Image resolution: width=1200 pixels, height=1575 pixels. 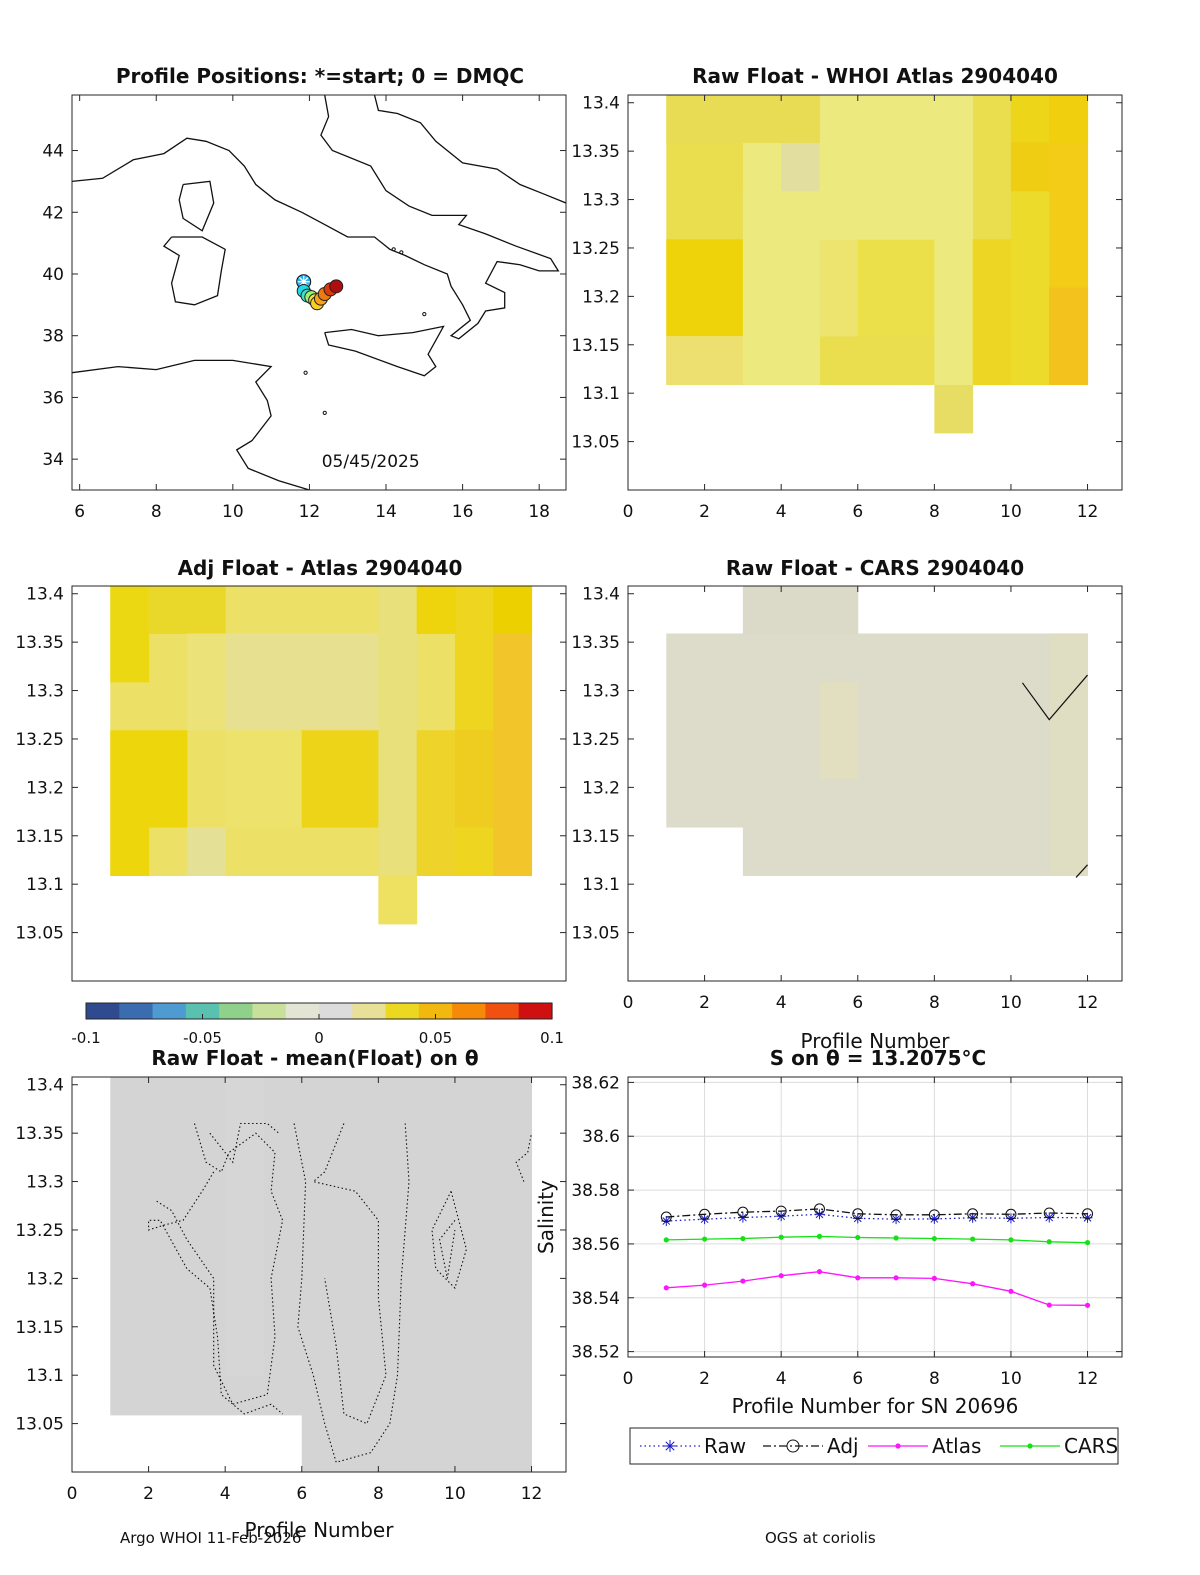 I want to click on y-tick-label: 38.52, so click(x=595, y=1353).